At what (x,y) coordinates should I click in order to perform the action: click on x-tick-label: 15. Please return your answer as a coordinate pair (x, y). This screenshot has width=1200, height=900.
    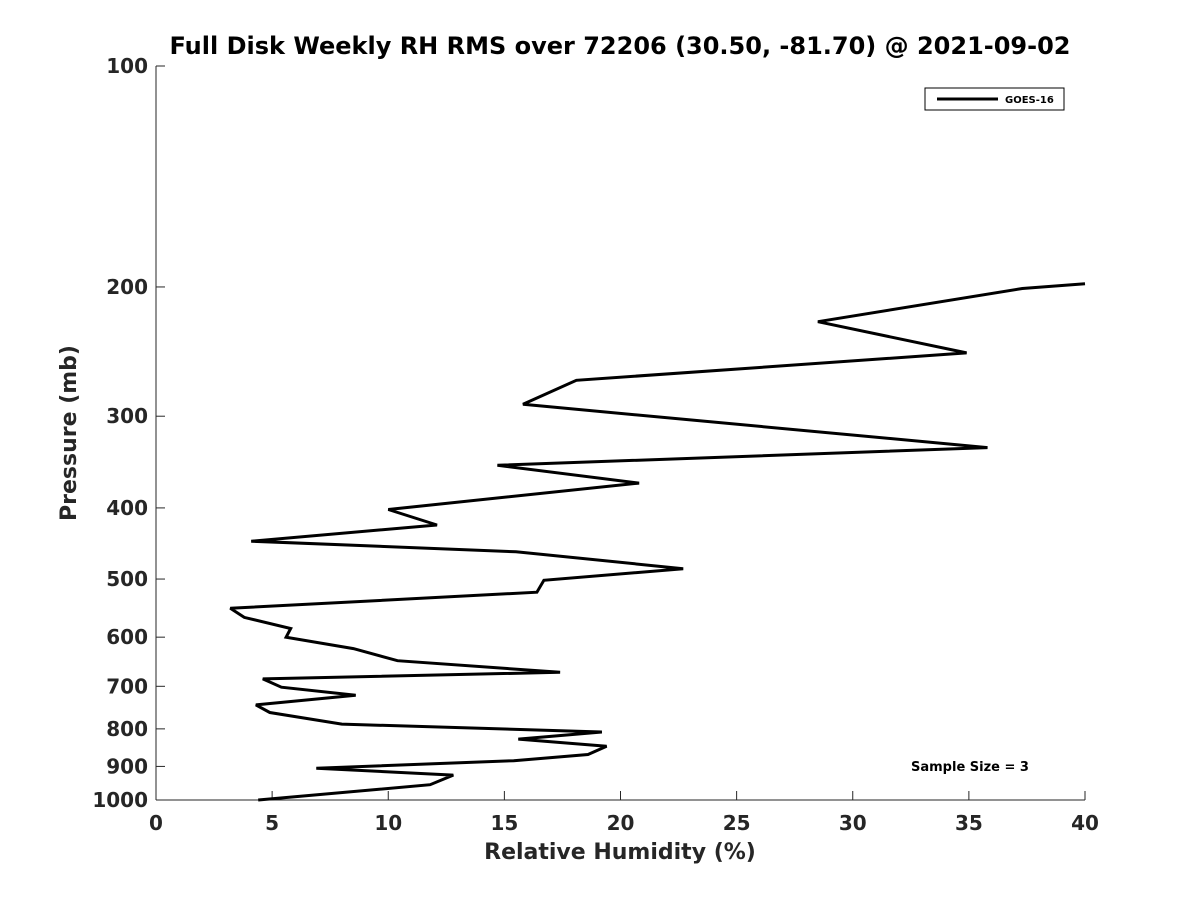
    Looking at the image, I should click on (504, 823).